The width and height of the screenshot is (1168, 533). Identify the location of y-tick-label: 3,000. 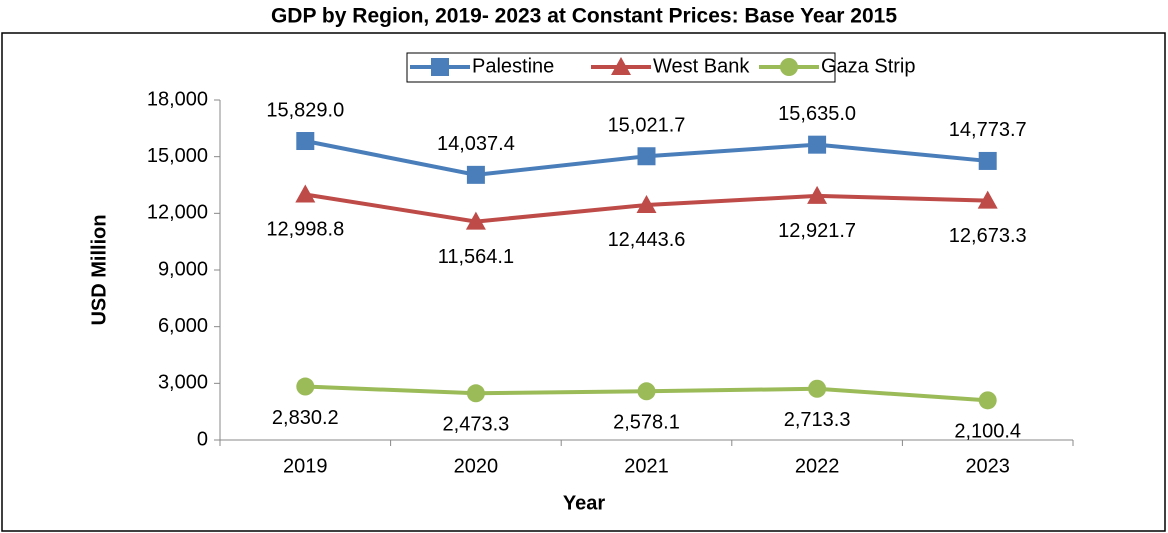
(183, 383).